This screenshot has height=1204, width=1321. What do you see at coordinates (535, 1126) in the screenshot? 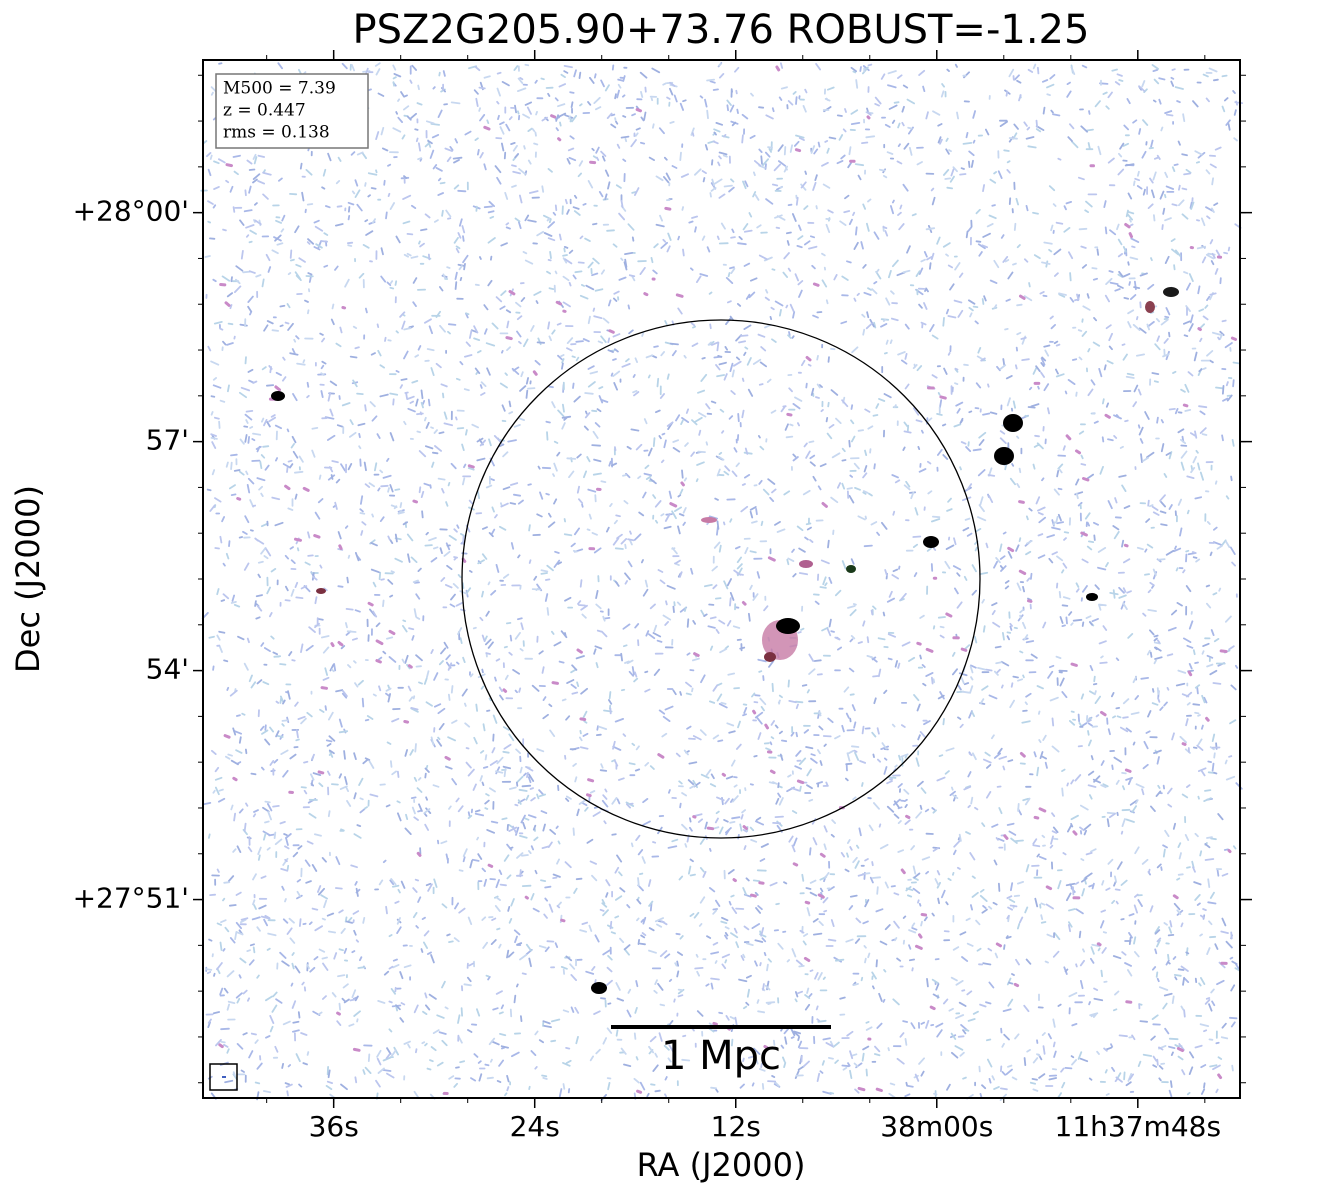
I see `x-tick-label: 24s` at bounding box center [535, 1126].